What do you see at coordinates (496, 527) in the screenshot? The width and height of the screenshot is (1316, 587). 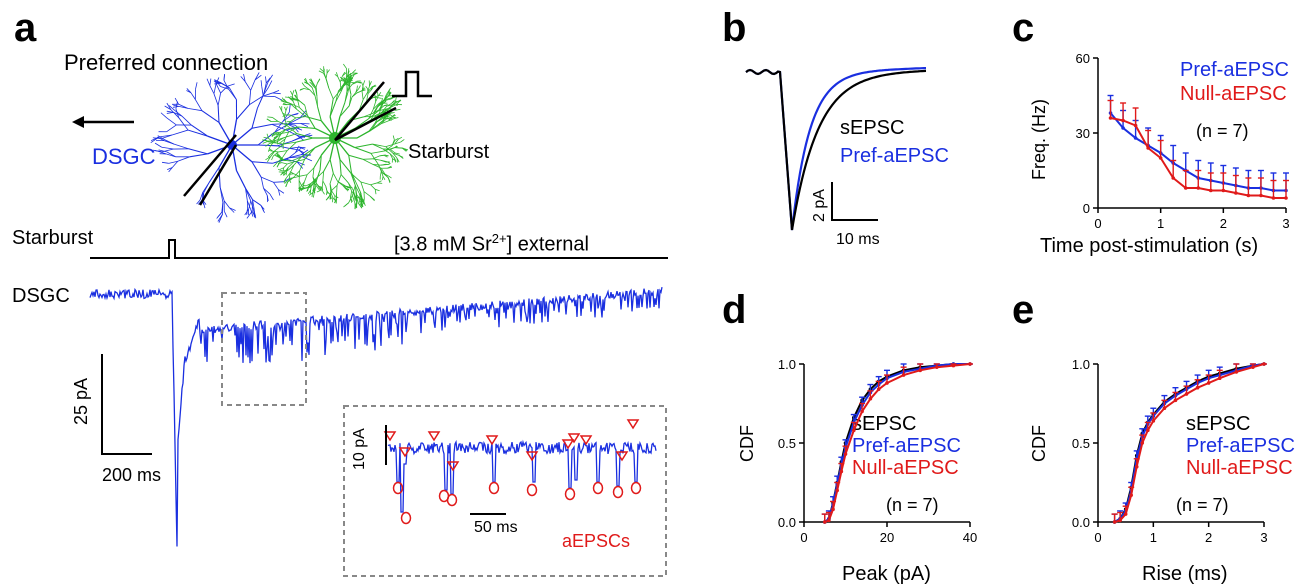 I see `inset-scale-x-label: 50 ms` at bounding box center [496, 527].